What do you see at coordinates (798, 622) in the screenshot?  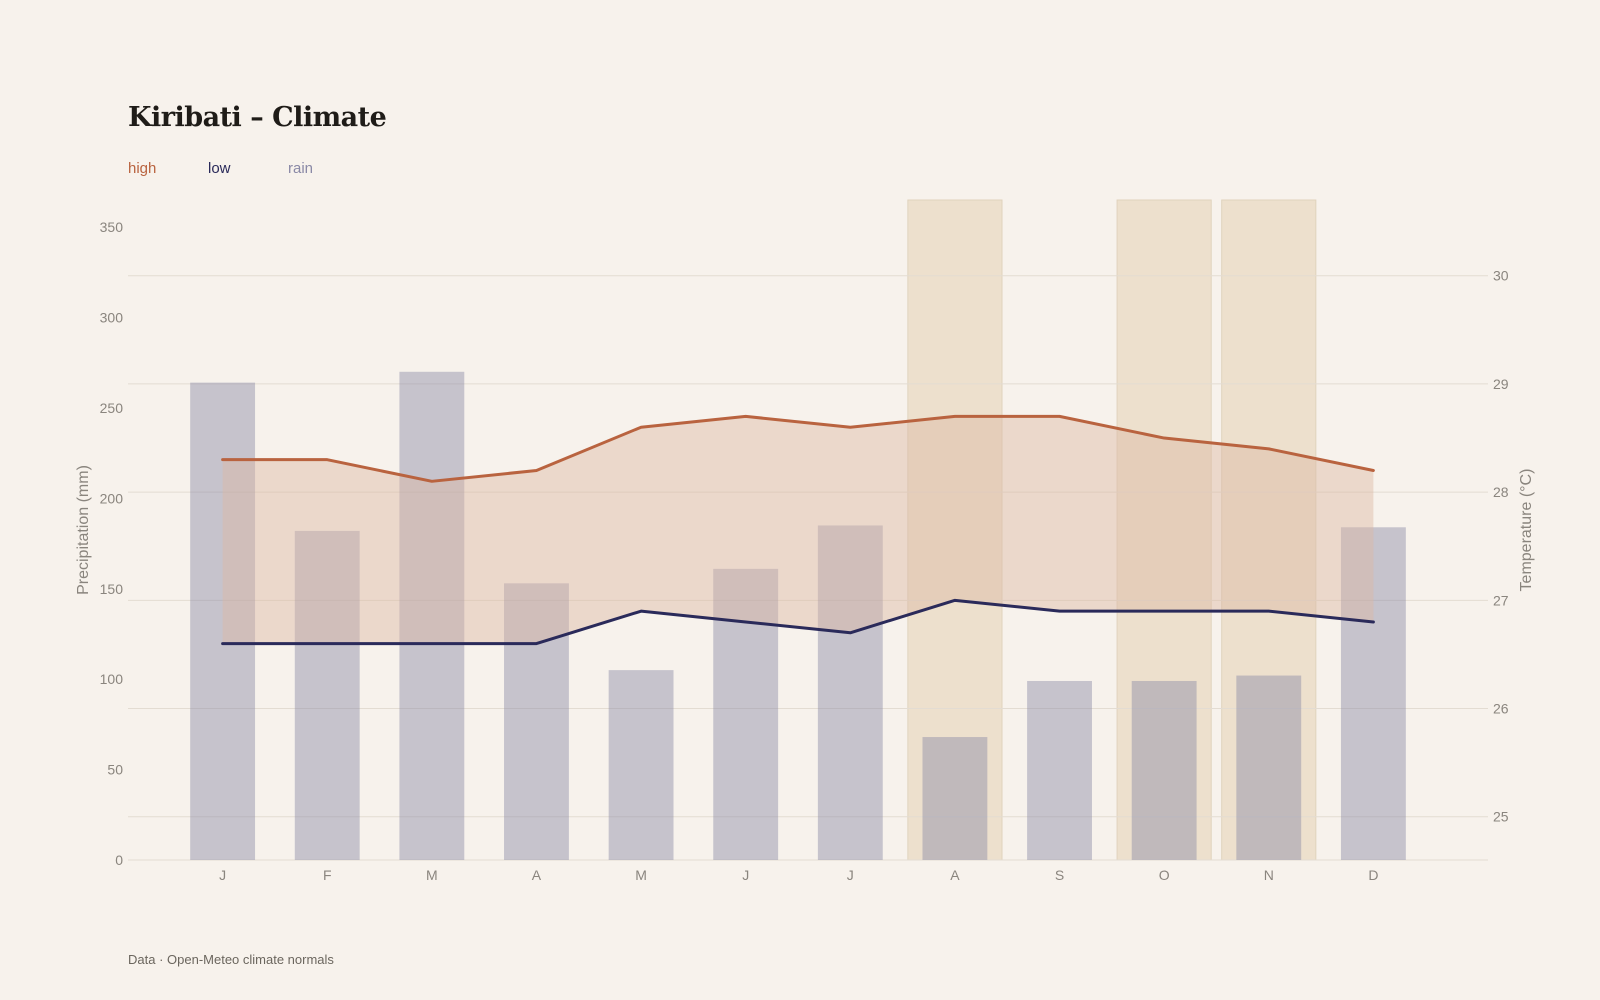 I see `low-line` at bounding box center [798, 622].